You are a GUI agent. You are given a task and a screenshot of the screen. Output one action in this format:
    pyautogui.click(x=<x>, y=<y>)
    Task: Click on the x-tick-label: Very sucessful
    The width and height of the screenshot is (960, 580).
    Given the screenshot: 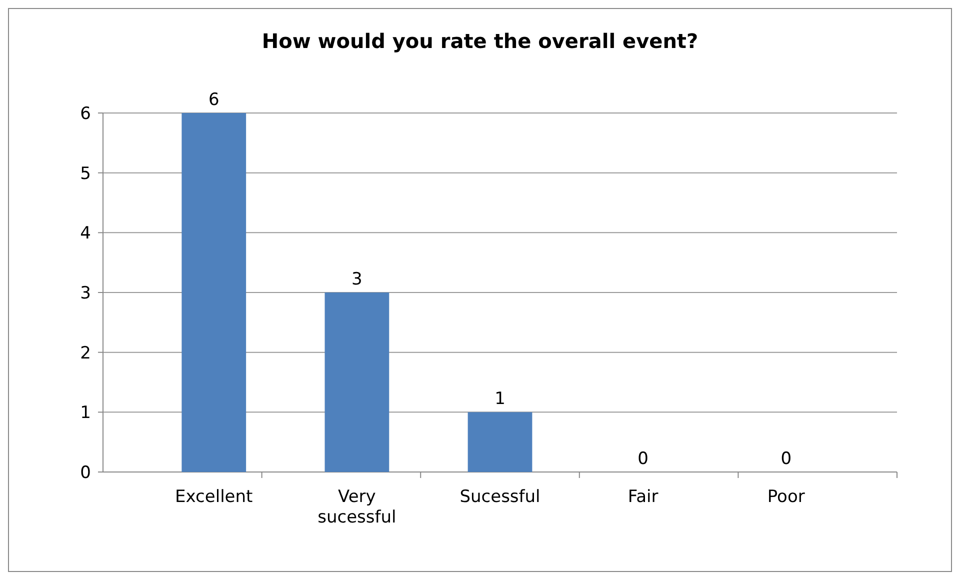 What is the action you would take?
    pyautogui.click(x=357, y=507)
    